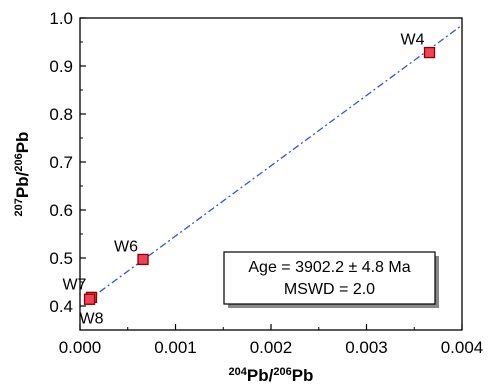 The image size is (496, 389). What do you see at coordinates (271, 375) in the screenshot?
I see `x-axis-title: 204Pb/206Pb` at bounding box center [271, 375].